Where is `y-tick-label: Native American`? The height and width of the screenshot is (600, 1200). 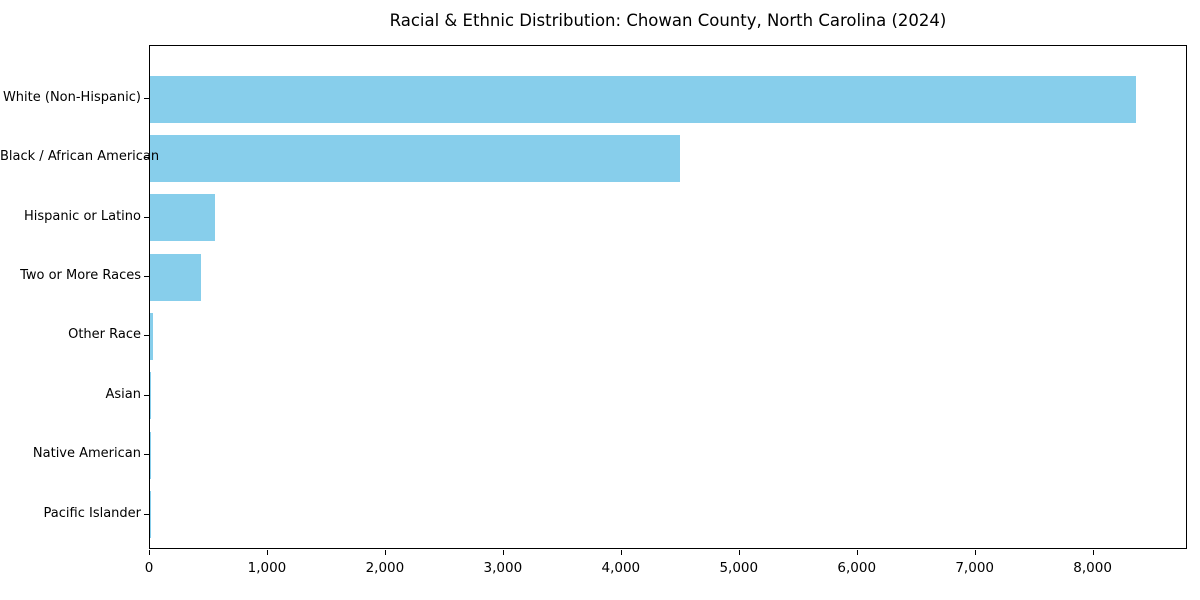 y-tick-label: Native American is located at coordinates (86, 454).